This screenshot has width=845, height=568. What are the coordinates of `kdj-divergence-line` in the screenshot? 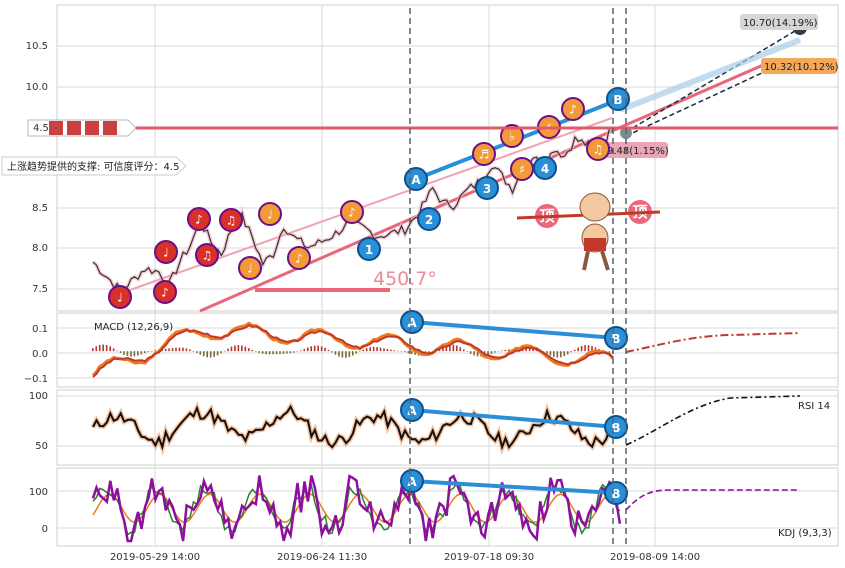 It's located at (514, 487).